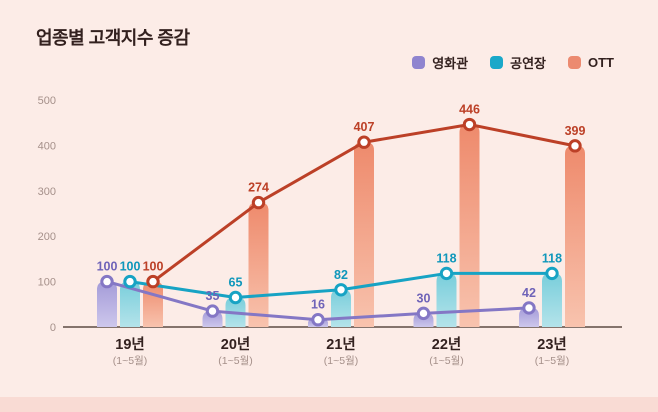 The width and height of the screenshot is (658, 412). I want to click on value-label: 274, so click(258, 188).